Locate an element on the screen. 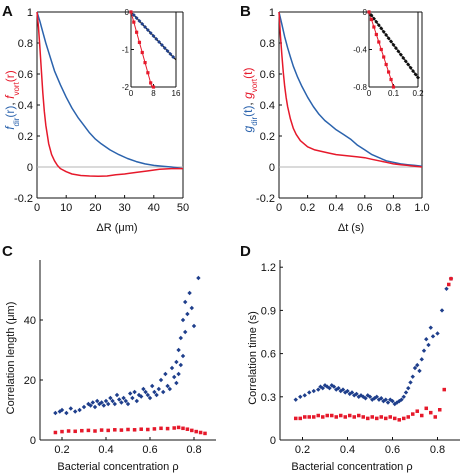  panel-d-x-tick-label: 0.2 is located at coordinates (302, 450).